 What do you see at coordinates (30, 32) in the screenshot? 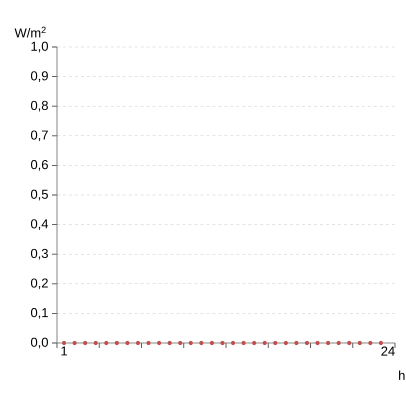
I see `y-axis-title: W/m$^{2}$` at bounding box center [30, 32].